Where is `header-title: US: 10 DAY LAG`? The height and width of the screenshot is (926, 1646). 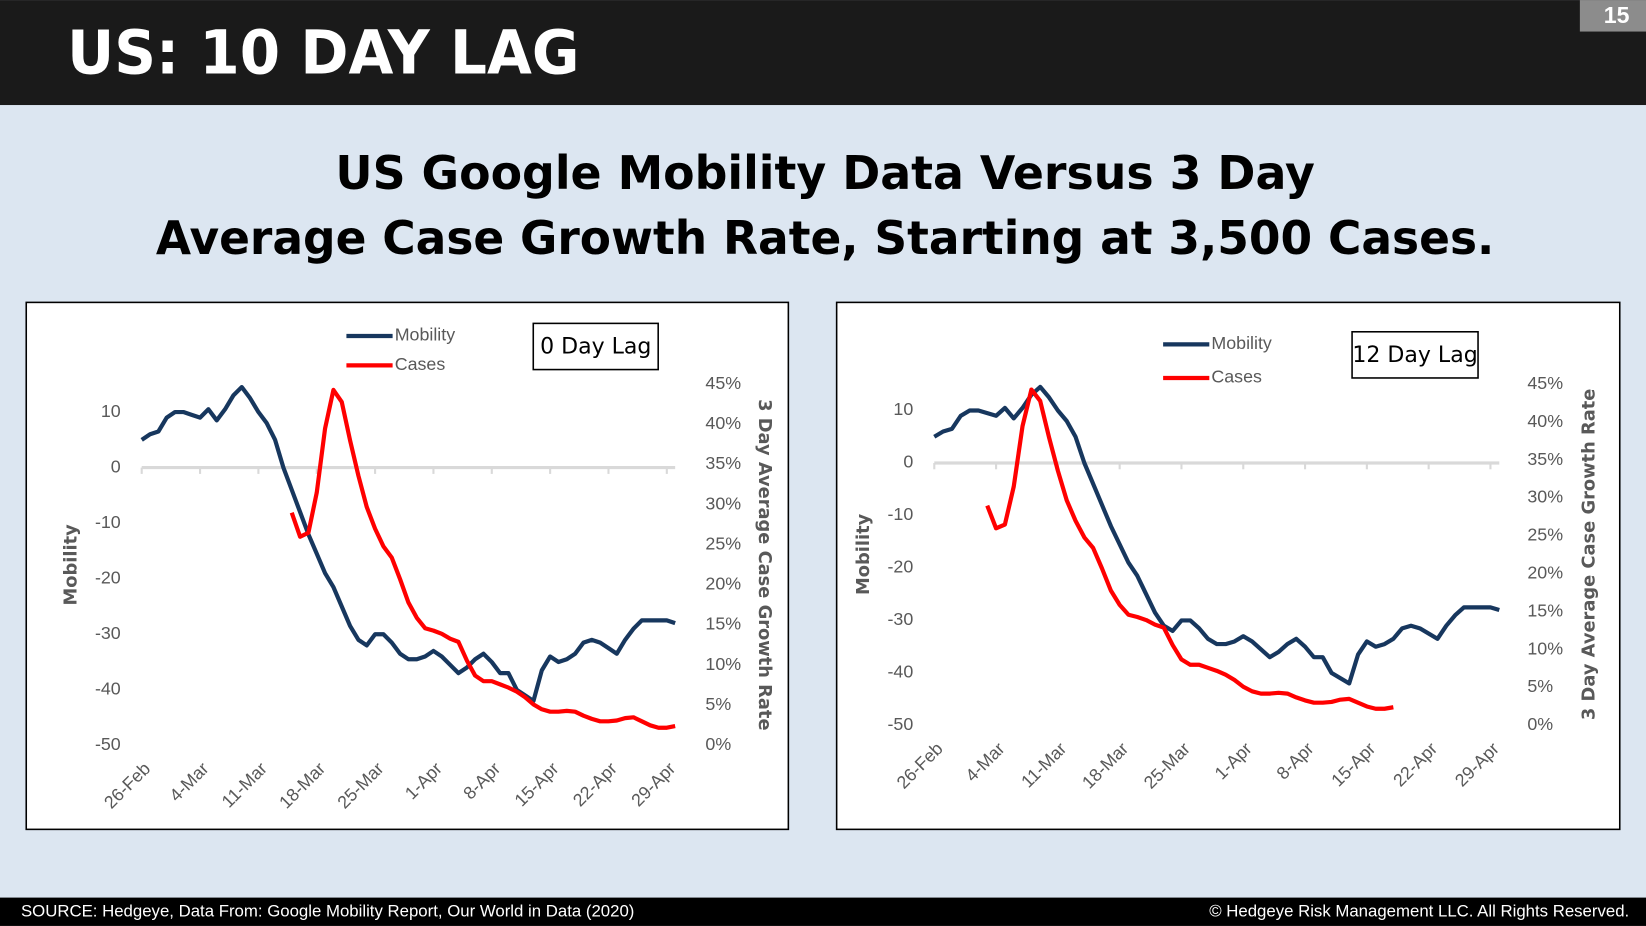
header-title: US: 10 DAY LAG is located at coordinates (323, 52).